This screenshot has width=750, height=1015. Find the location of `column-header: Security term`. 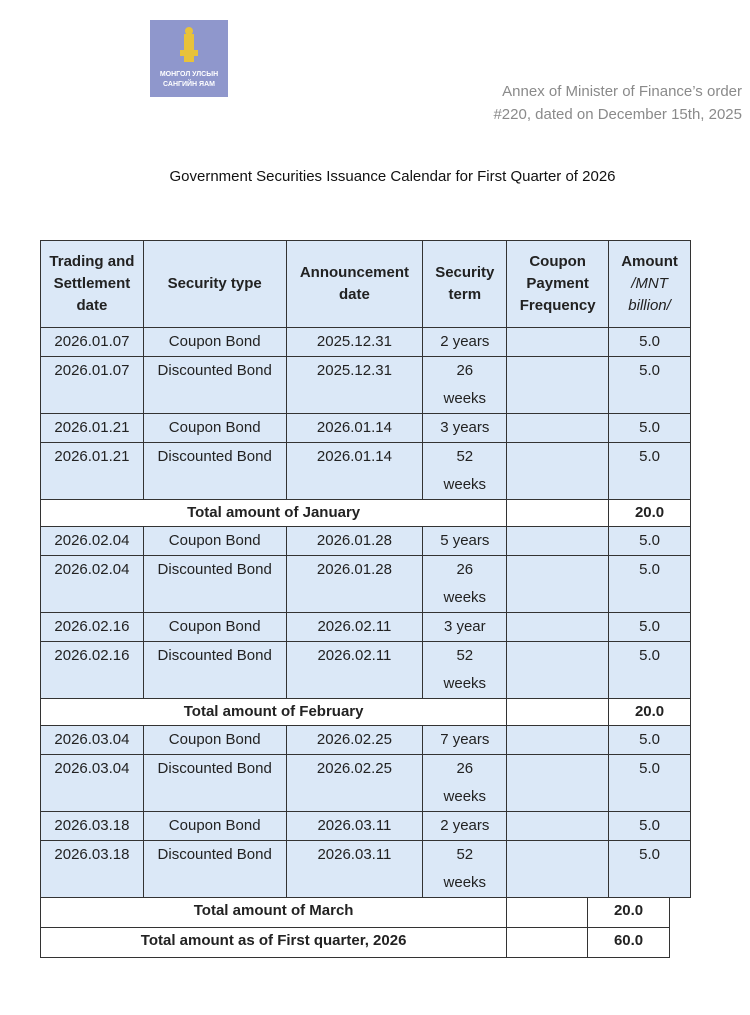

column-header: Security term is located at coordinates (465, 284).